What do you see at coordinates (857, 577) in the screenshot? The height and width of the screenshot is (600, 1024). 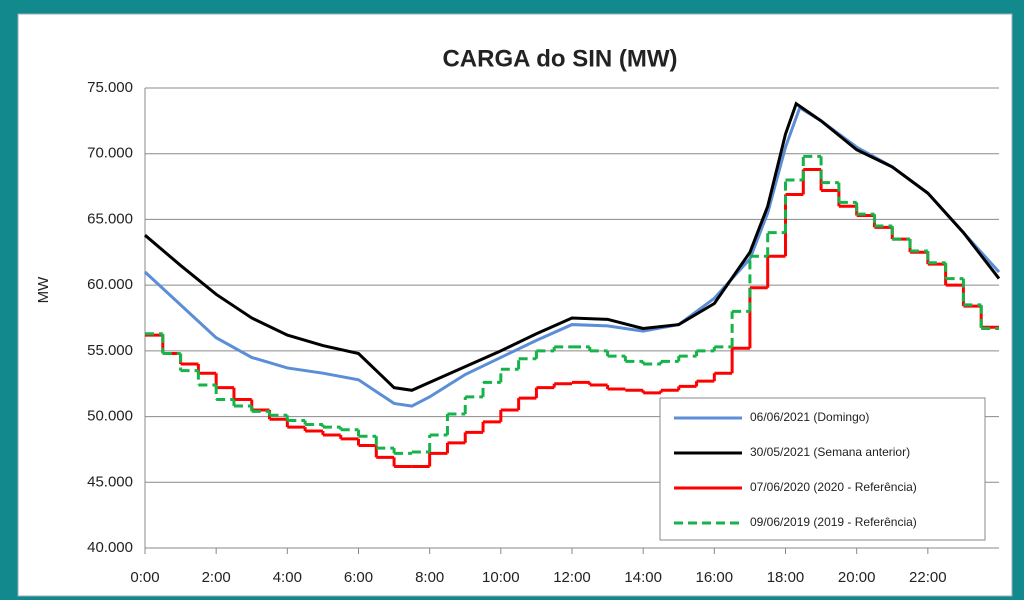 I see `x-tick-label: 20:00` at bounding box center [857, 577].